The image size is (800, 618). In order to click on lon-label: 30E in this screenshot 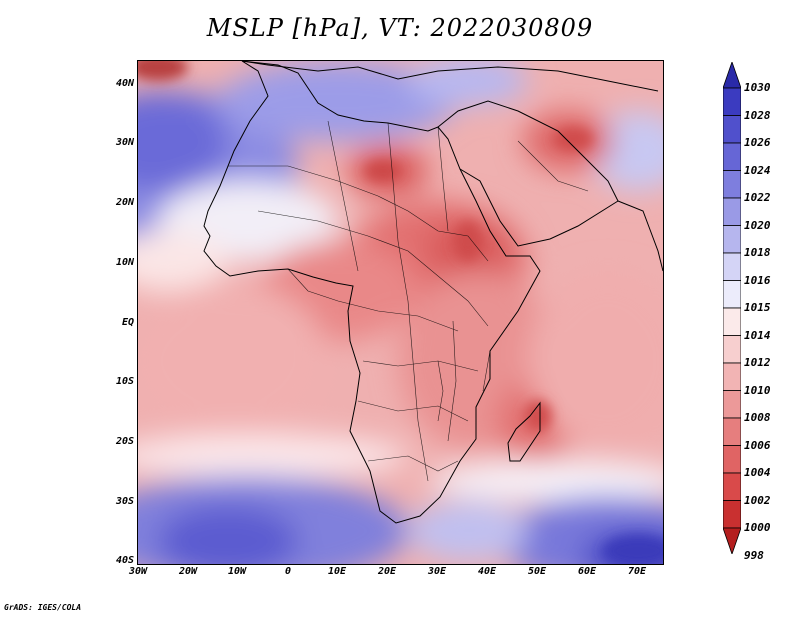, I will do `click(437, 571)`.